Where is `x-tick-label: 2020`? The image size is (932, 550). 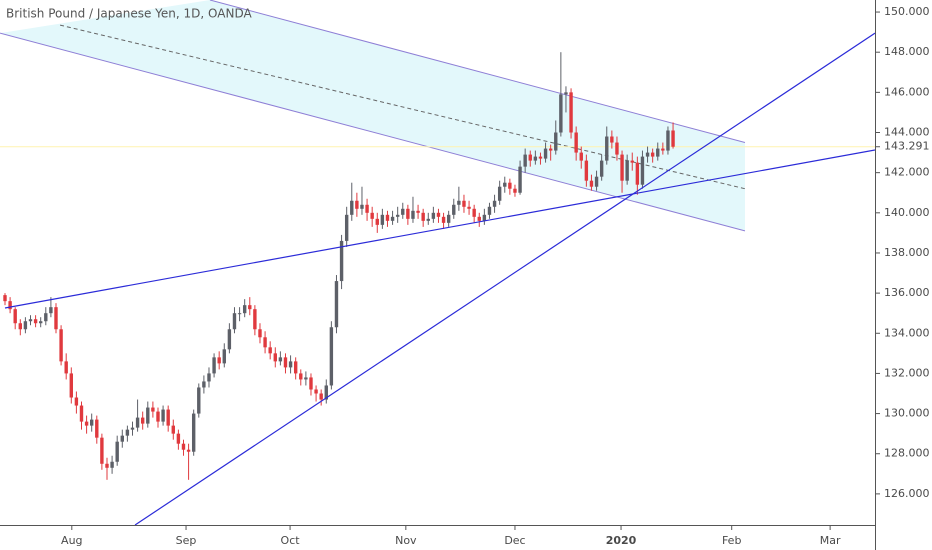 x-tick-label: 2020 is located at coordinates (621, 540).